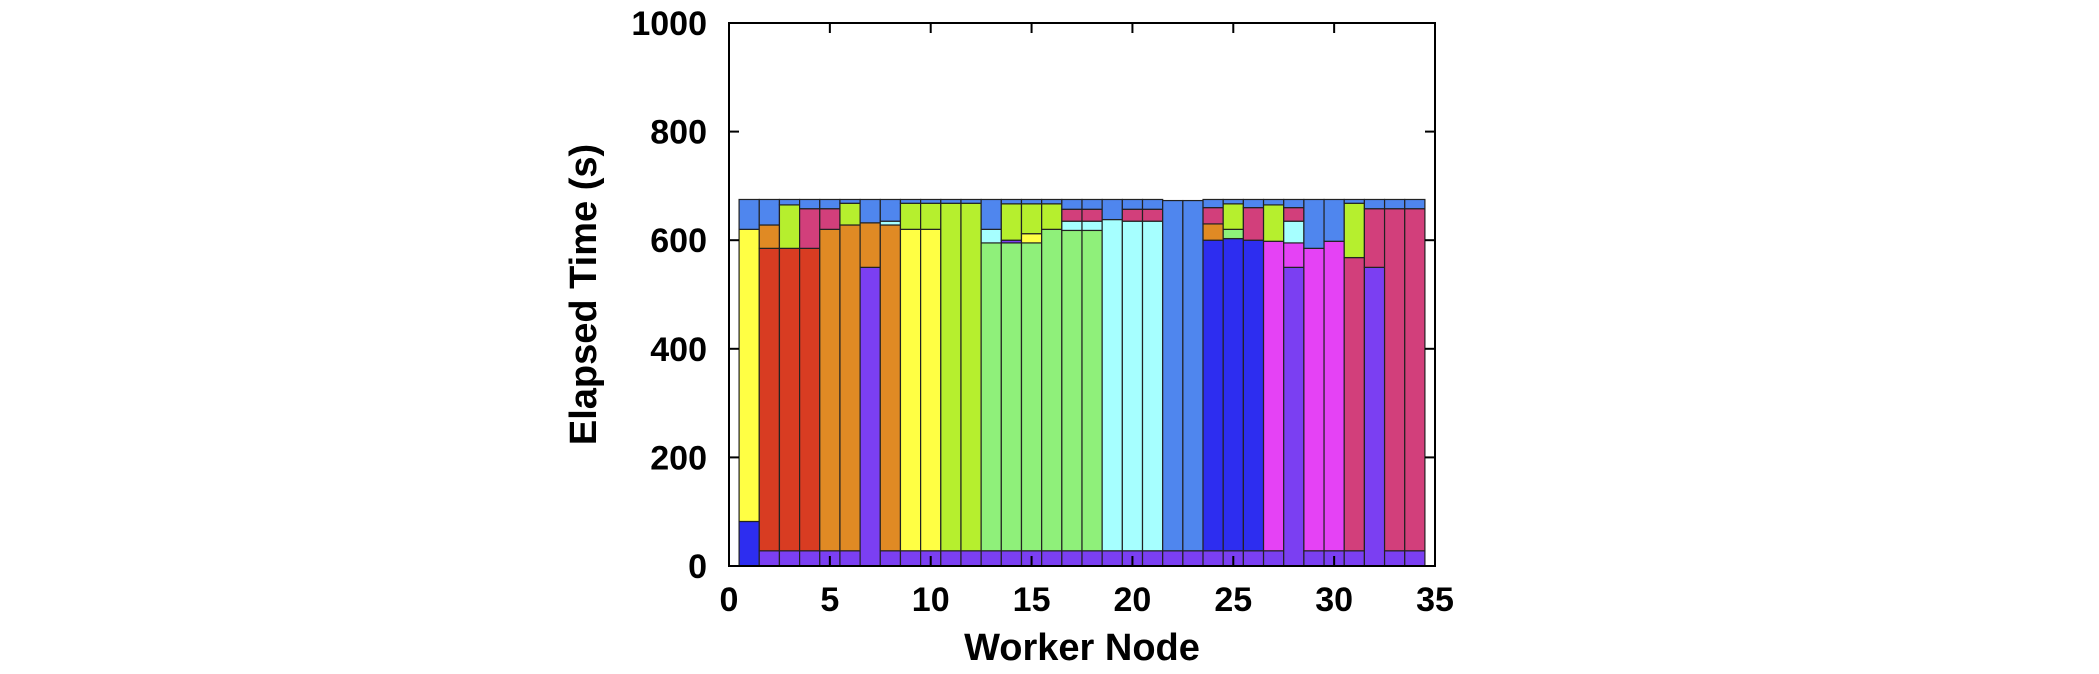  What do you see at coordinates (678, 458) in the screenshot?
I see `y-tick-label-200: 200` at bounding box center [678, 458].